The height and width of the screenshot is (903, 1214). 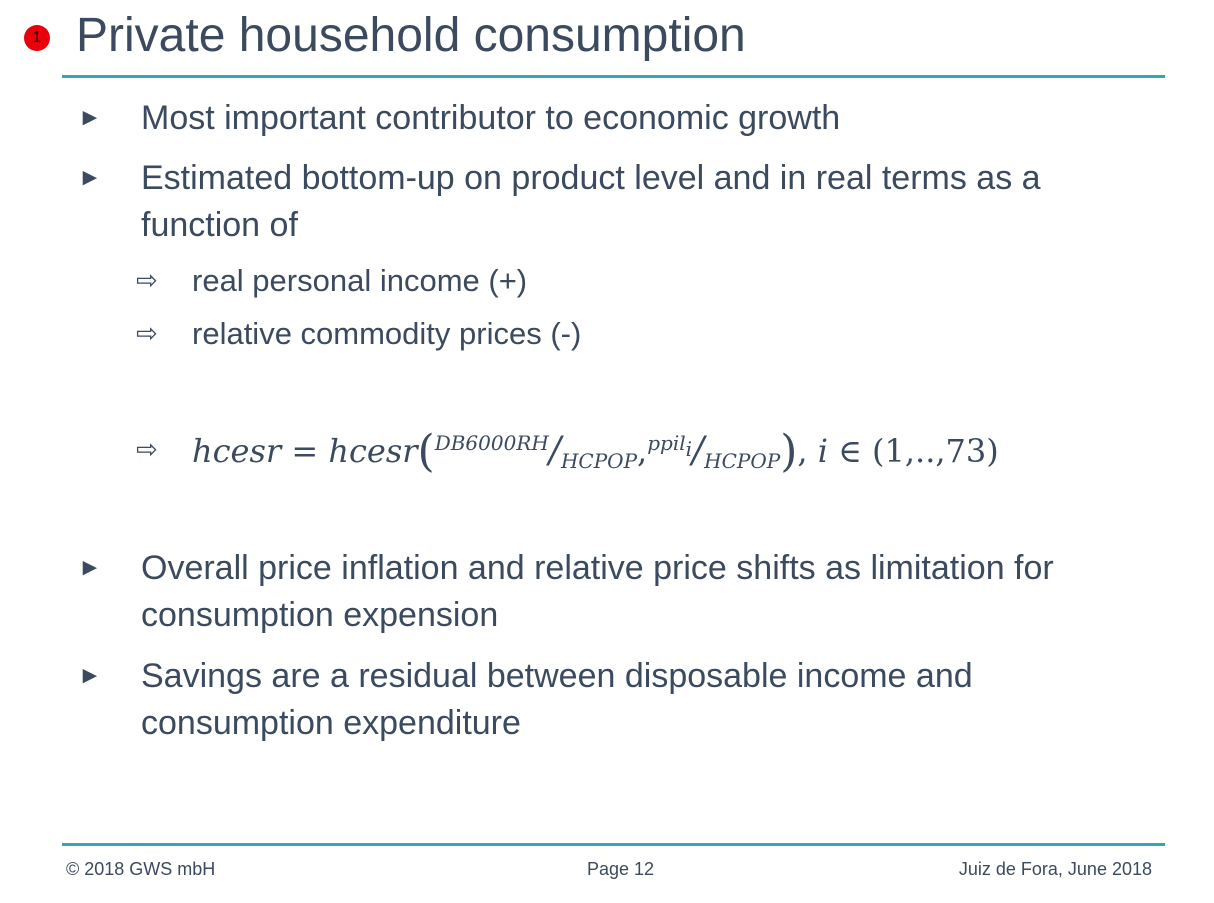 What do you see at coordinates (613, 76) in the screenshot?
I see `title-divider` at bounding box center [613, 76].